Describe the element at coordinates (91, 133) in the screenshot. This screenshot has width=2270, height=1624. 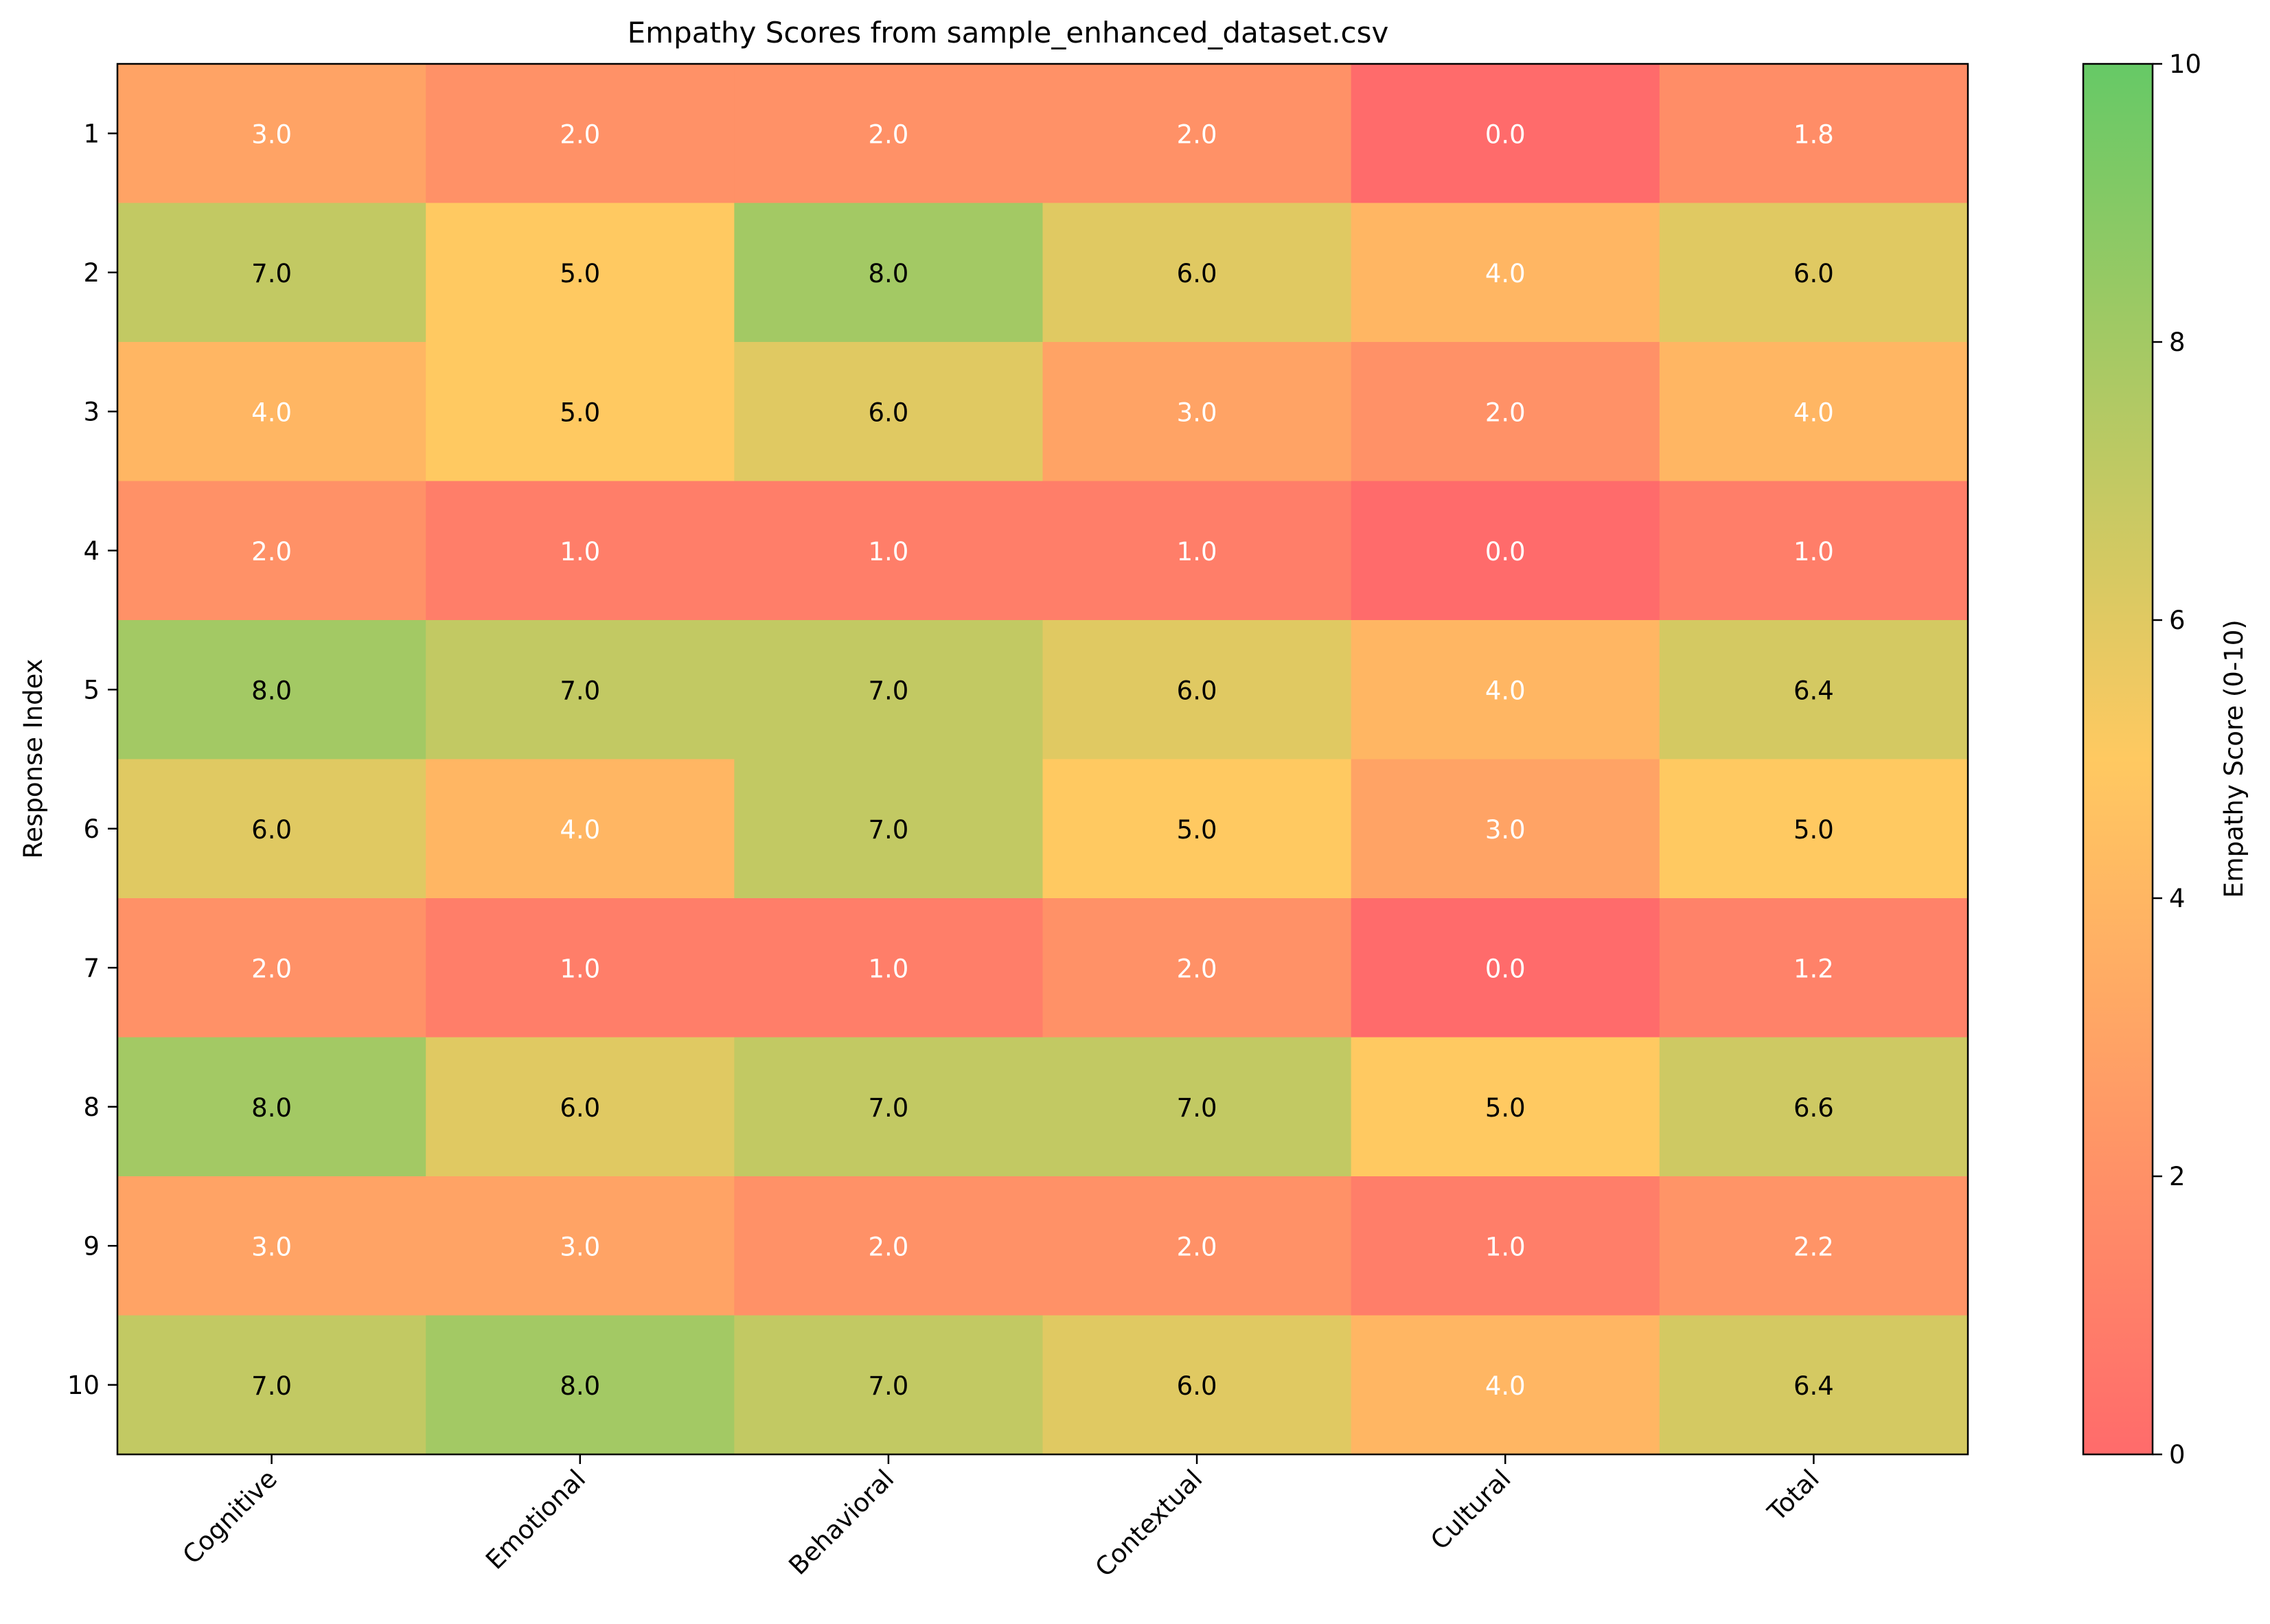
I see `y-tick-label: 1` at that location.